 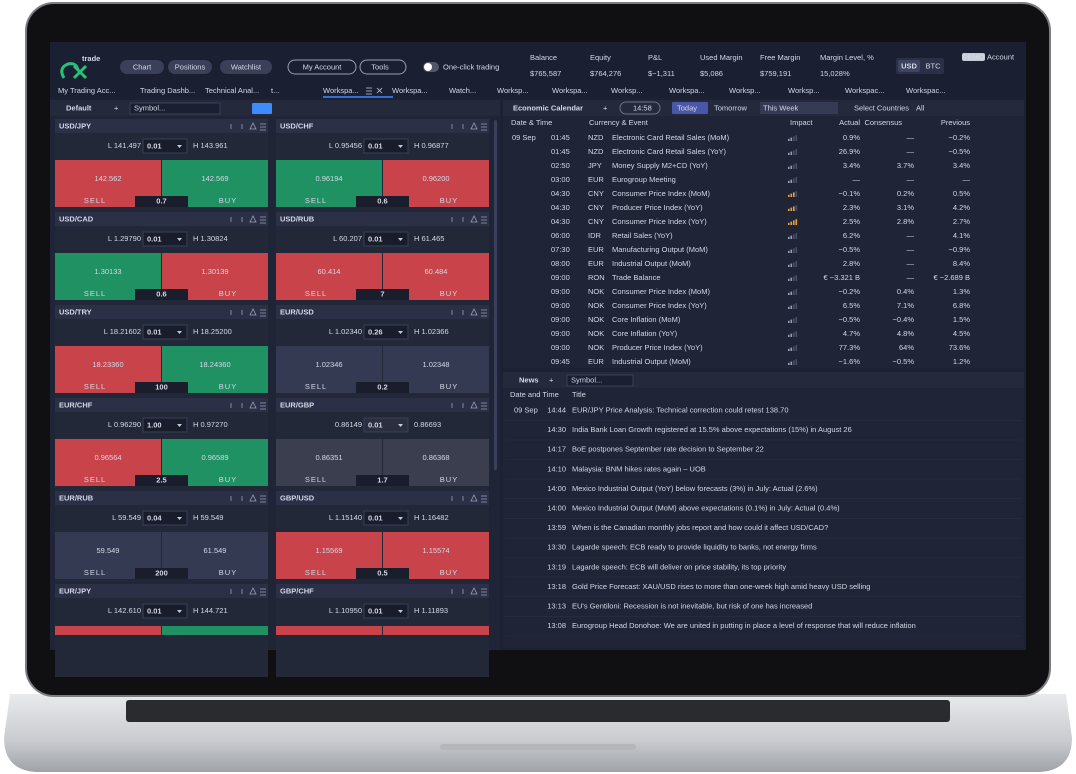 I want to click on sell-price: 59.549, so click(x=108, y=550).